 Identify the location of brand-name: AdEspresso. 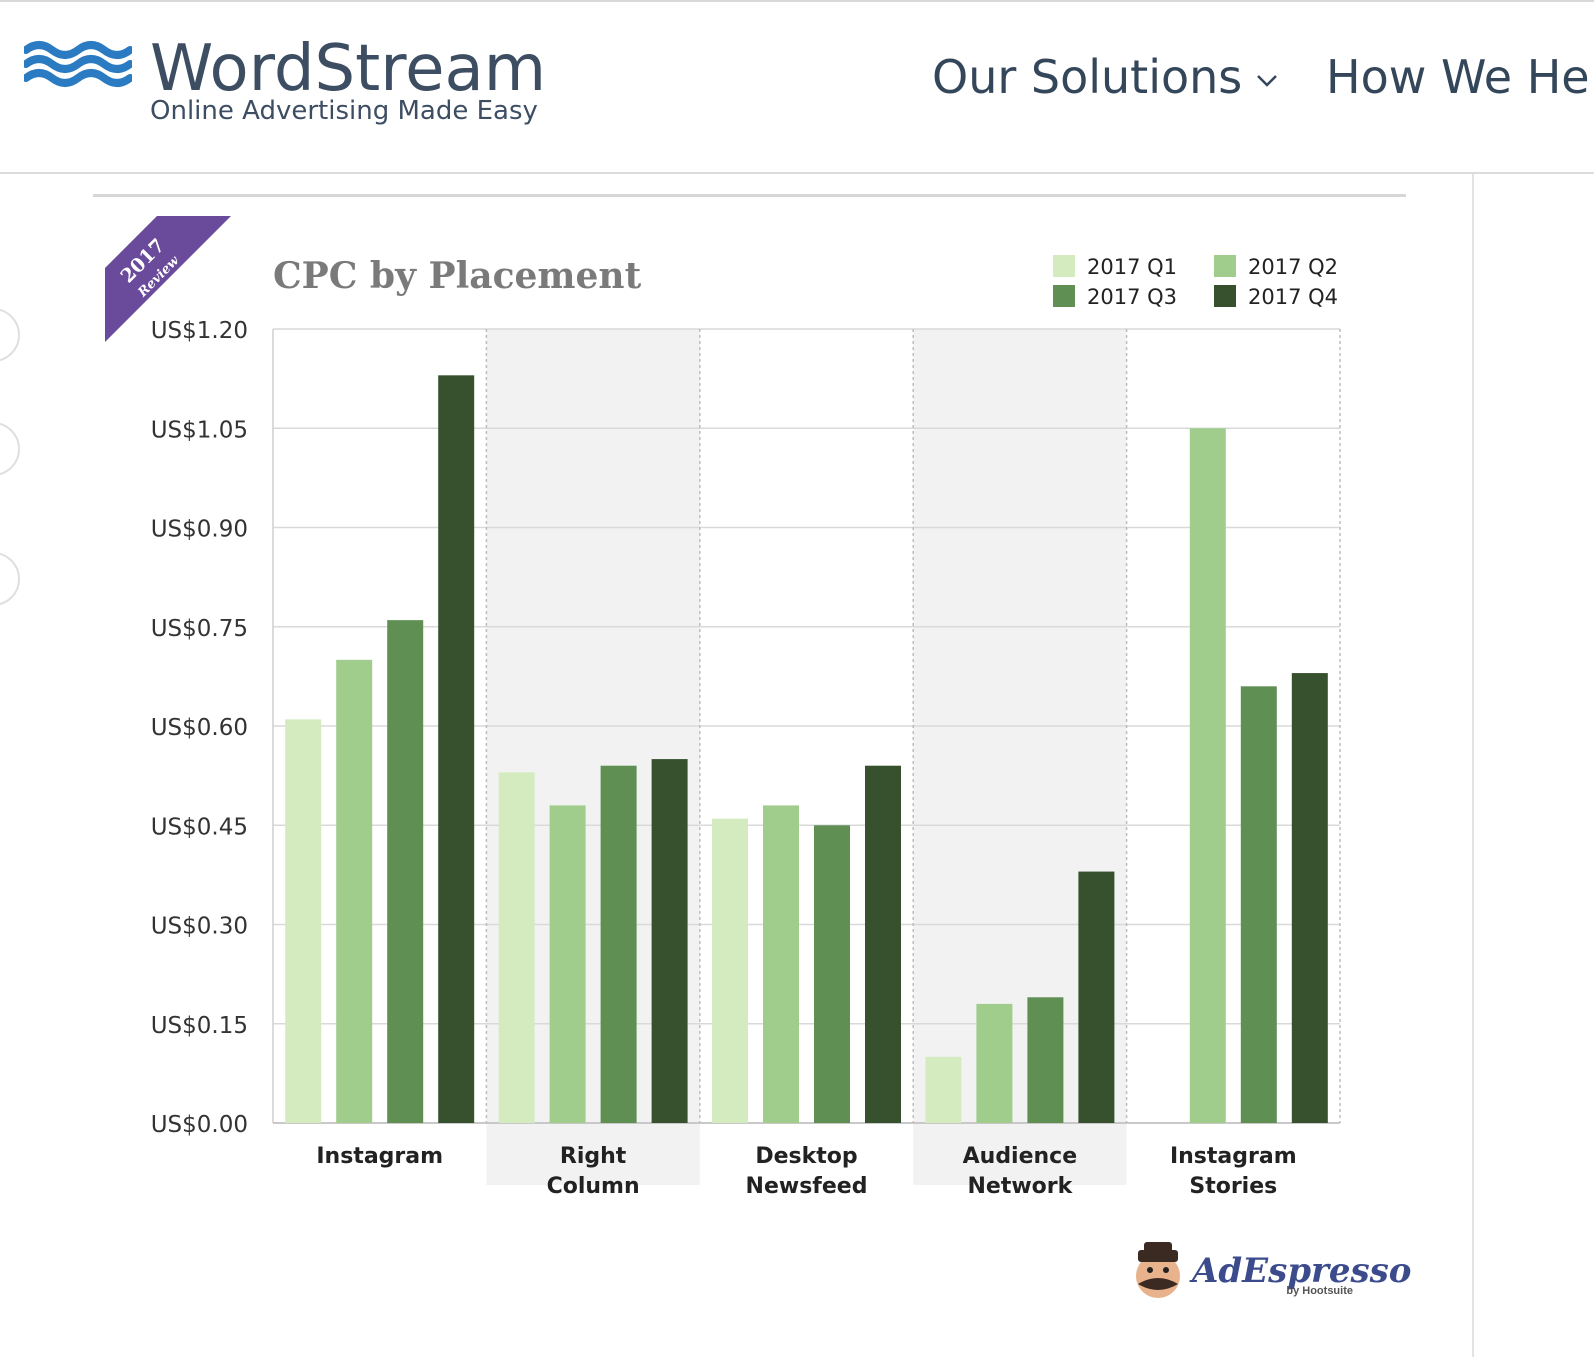
(1300, 1271).